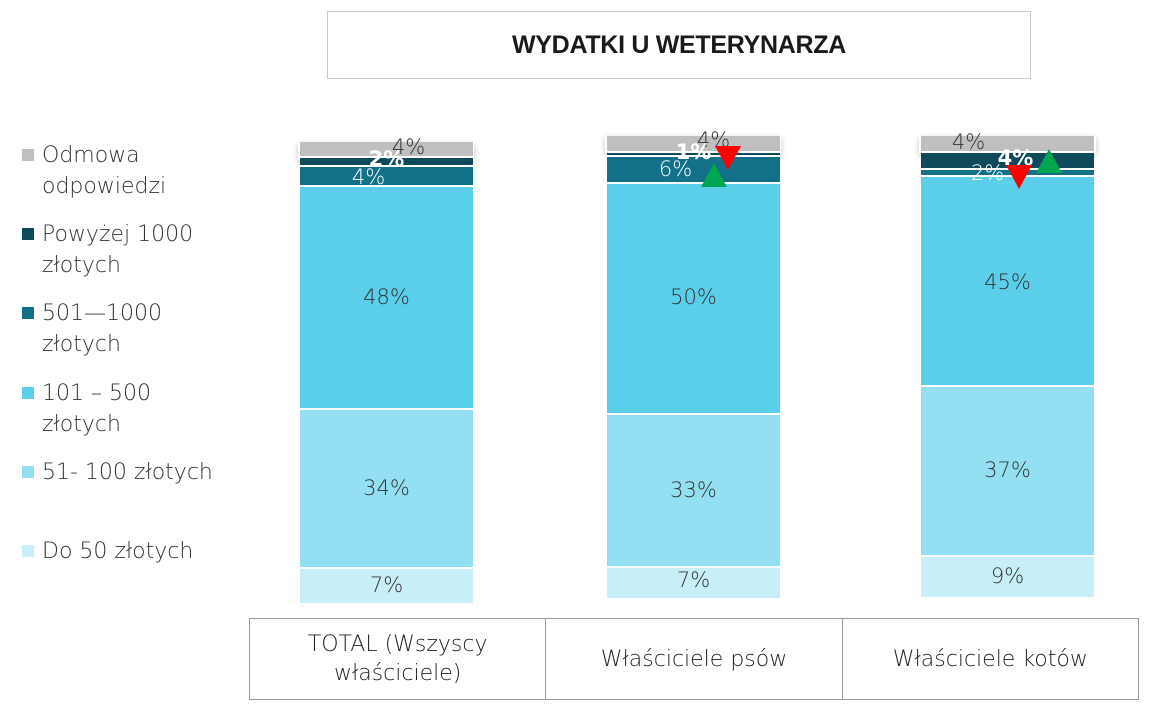  I want to click on category-label: TOTAL (Wszyscy właściciele), so click(397, 659).